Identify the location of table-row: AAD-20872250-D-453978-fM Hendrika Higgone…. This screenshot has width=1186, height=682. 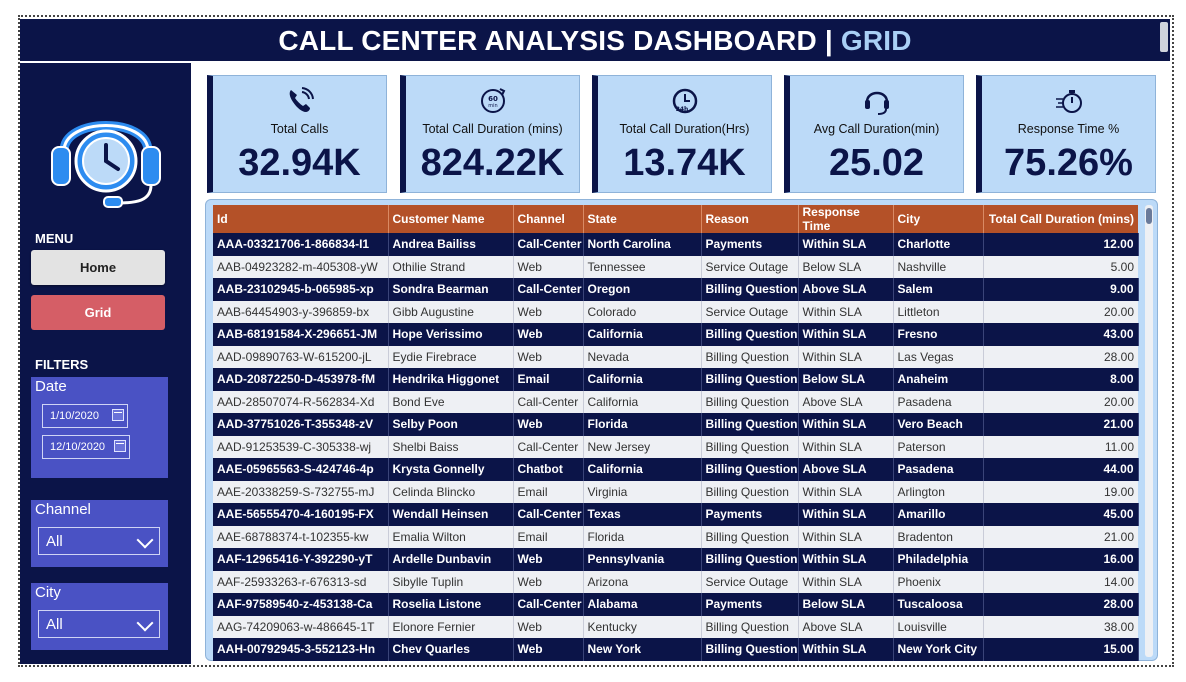
(676, 379).